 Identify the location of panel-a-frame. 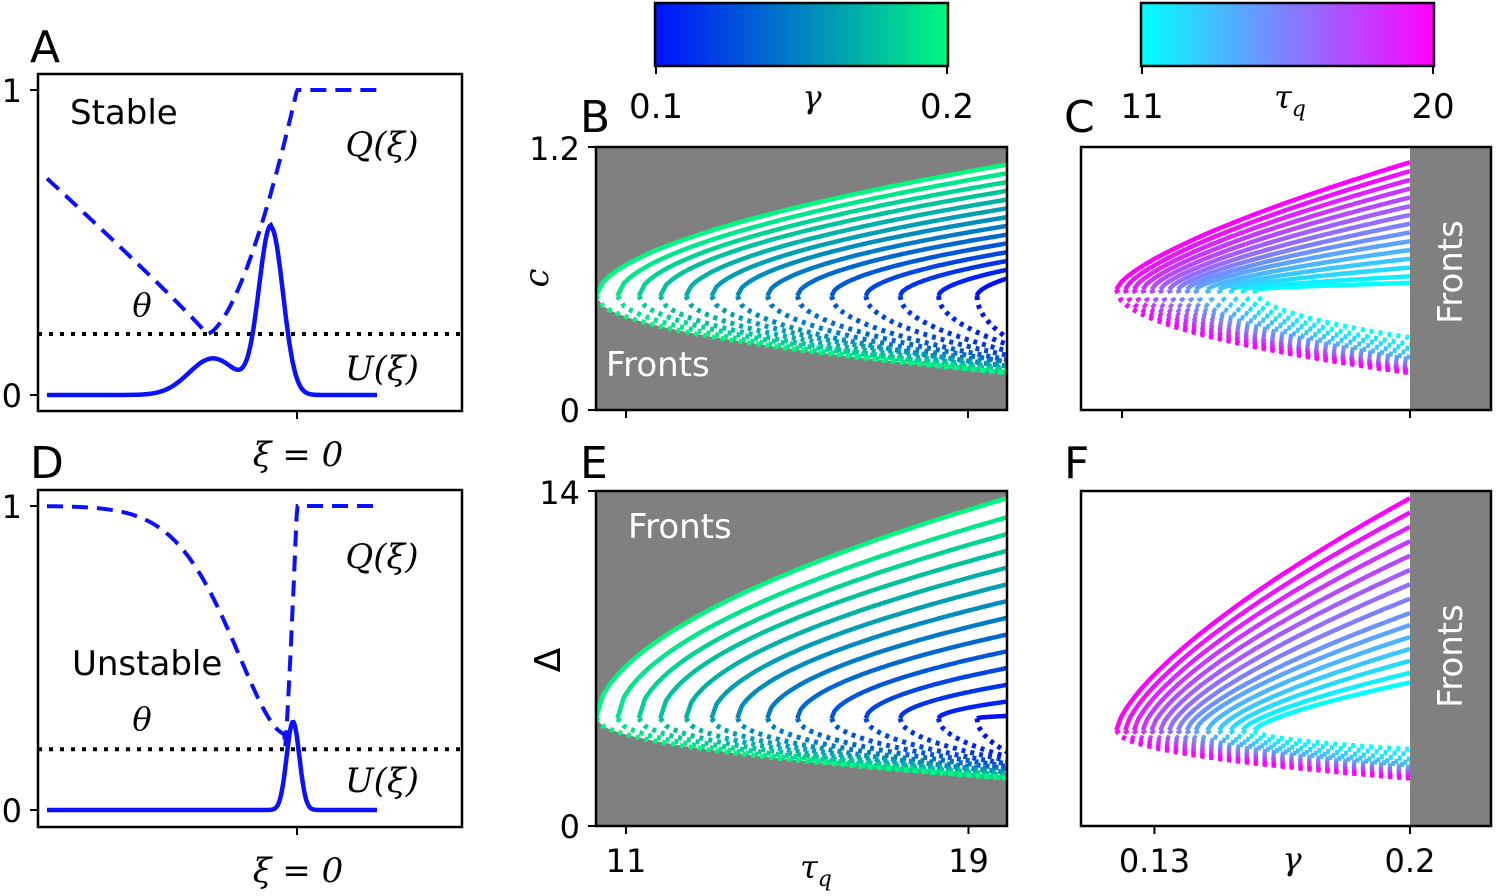
(250, 242).